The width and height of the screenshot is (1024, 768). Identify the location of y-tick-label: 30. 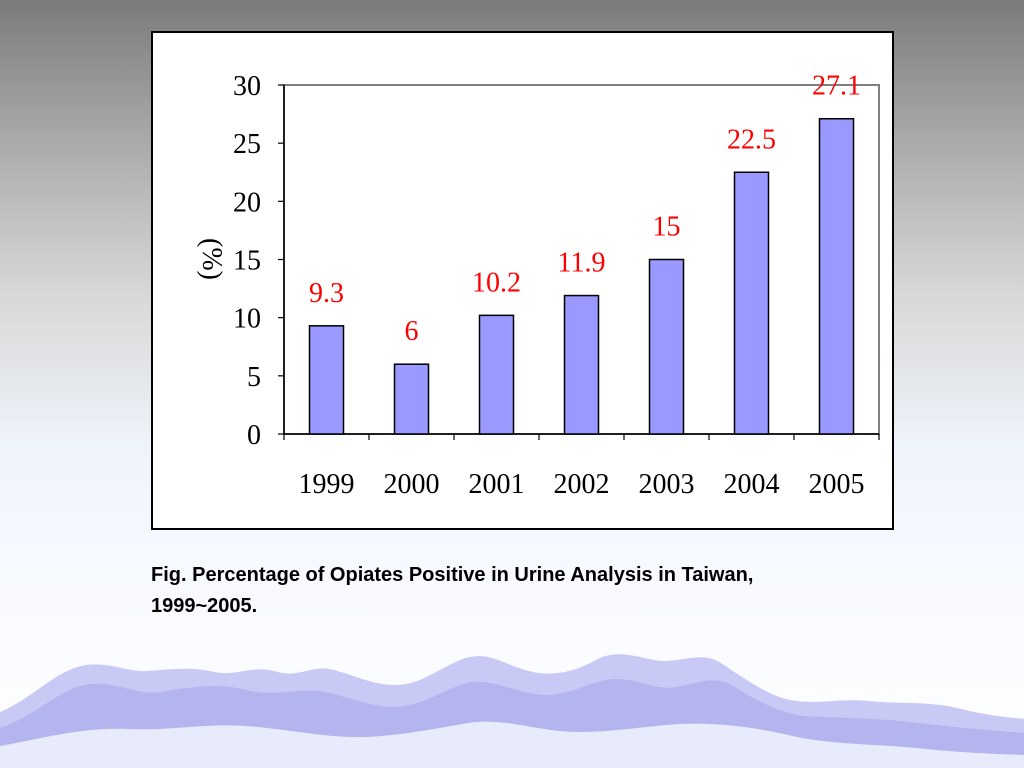
(247, 86).